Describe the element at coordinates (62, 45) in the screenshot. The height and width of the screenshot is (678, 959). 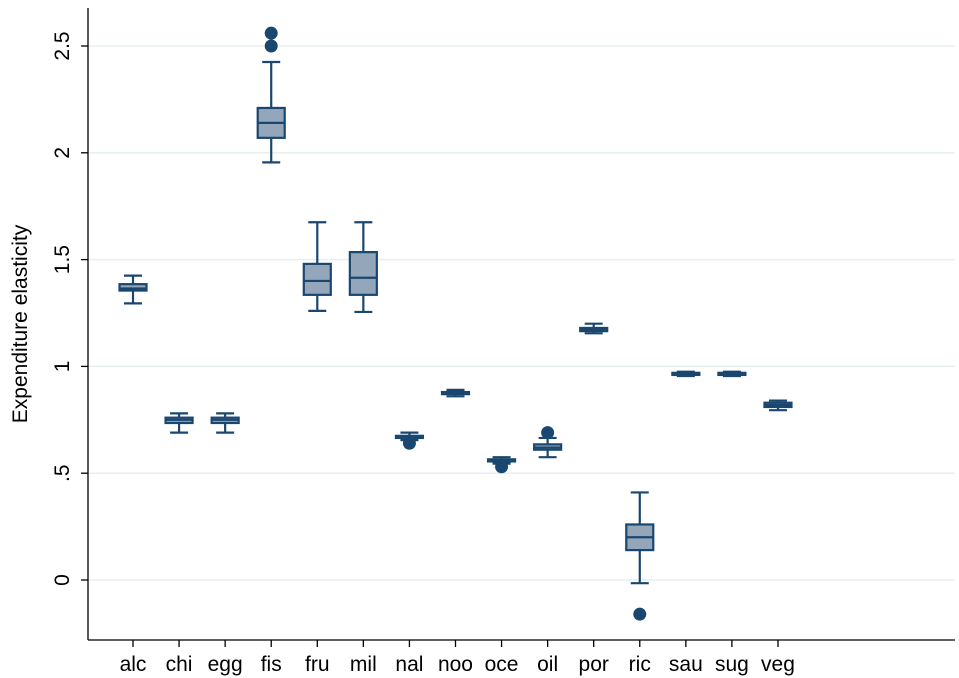
I see `y-tick-label: 2.5` at that location.